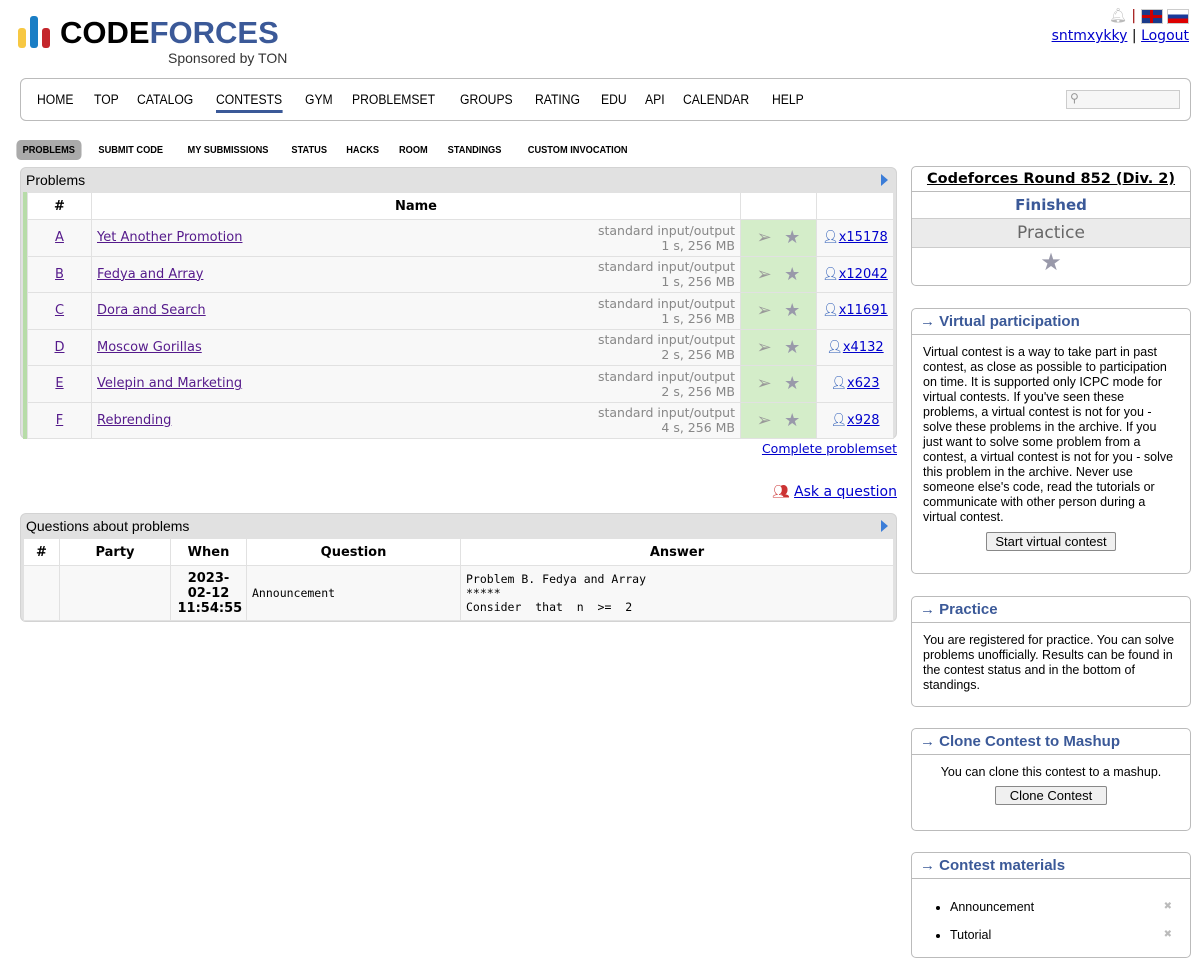 This screenshot has height=962, width=1193. Describe the element at coordinates (1118, 16) in the screenshot. I see `bell-icon: 🔔︎` at that location.